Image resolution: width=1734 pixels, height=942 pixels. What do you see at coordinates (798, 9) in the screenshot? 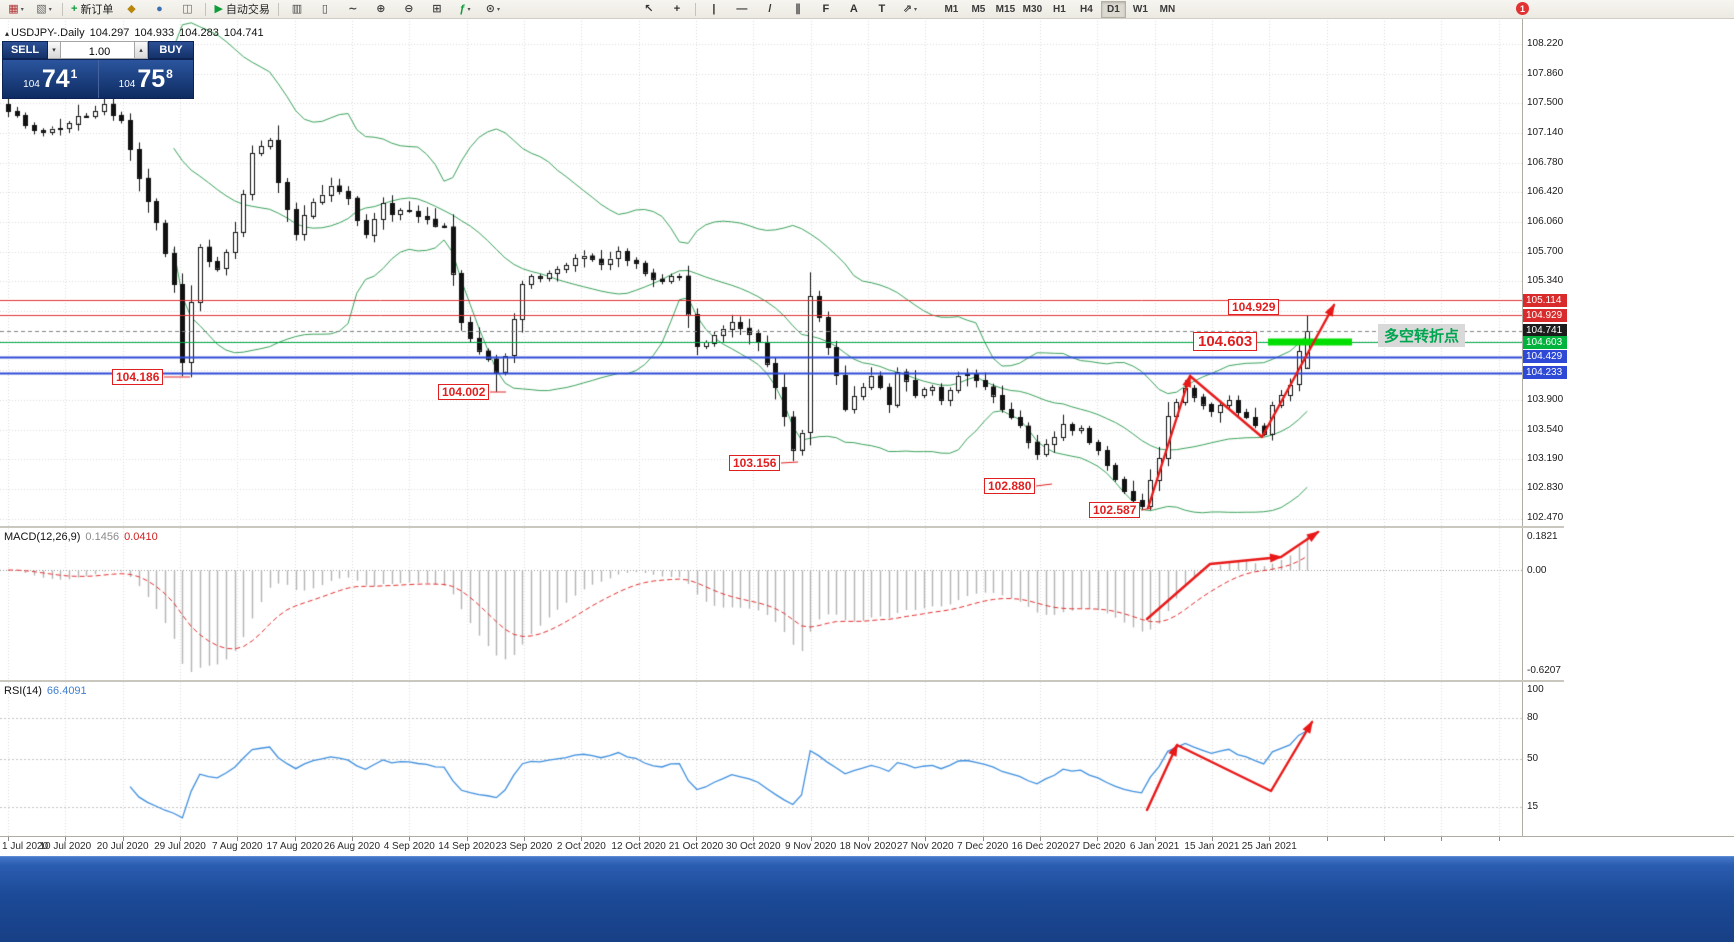
I see `equidistant-channel-icon: ∥` at bounding box center [798, 9].